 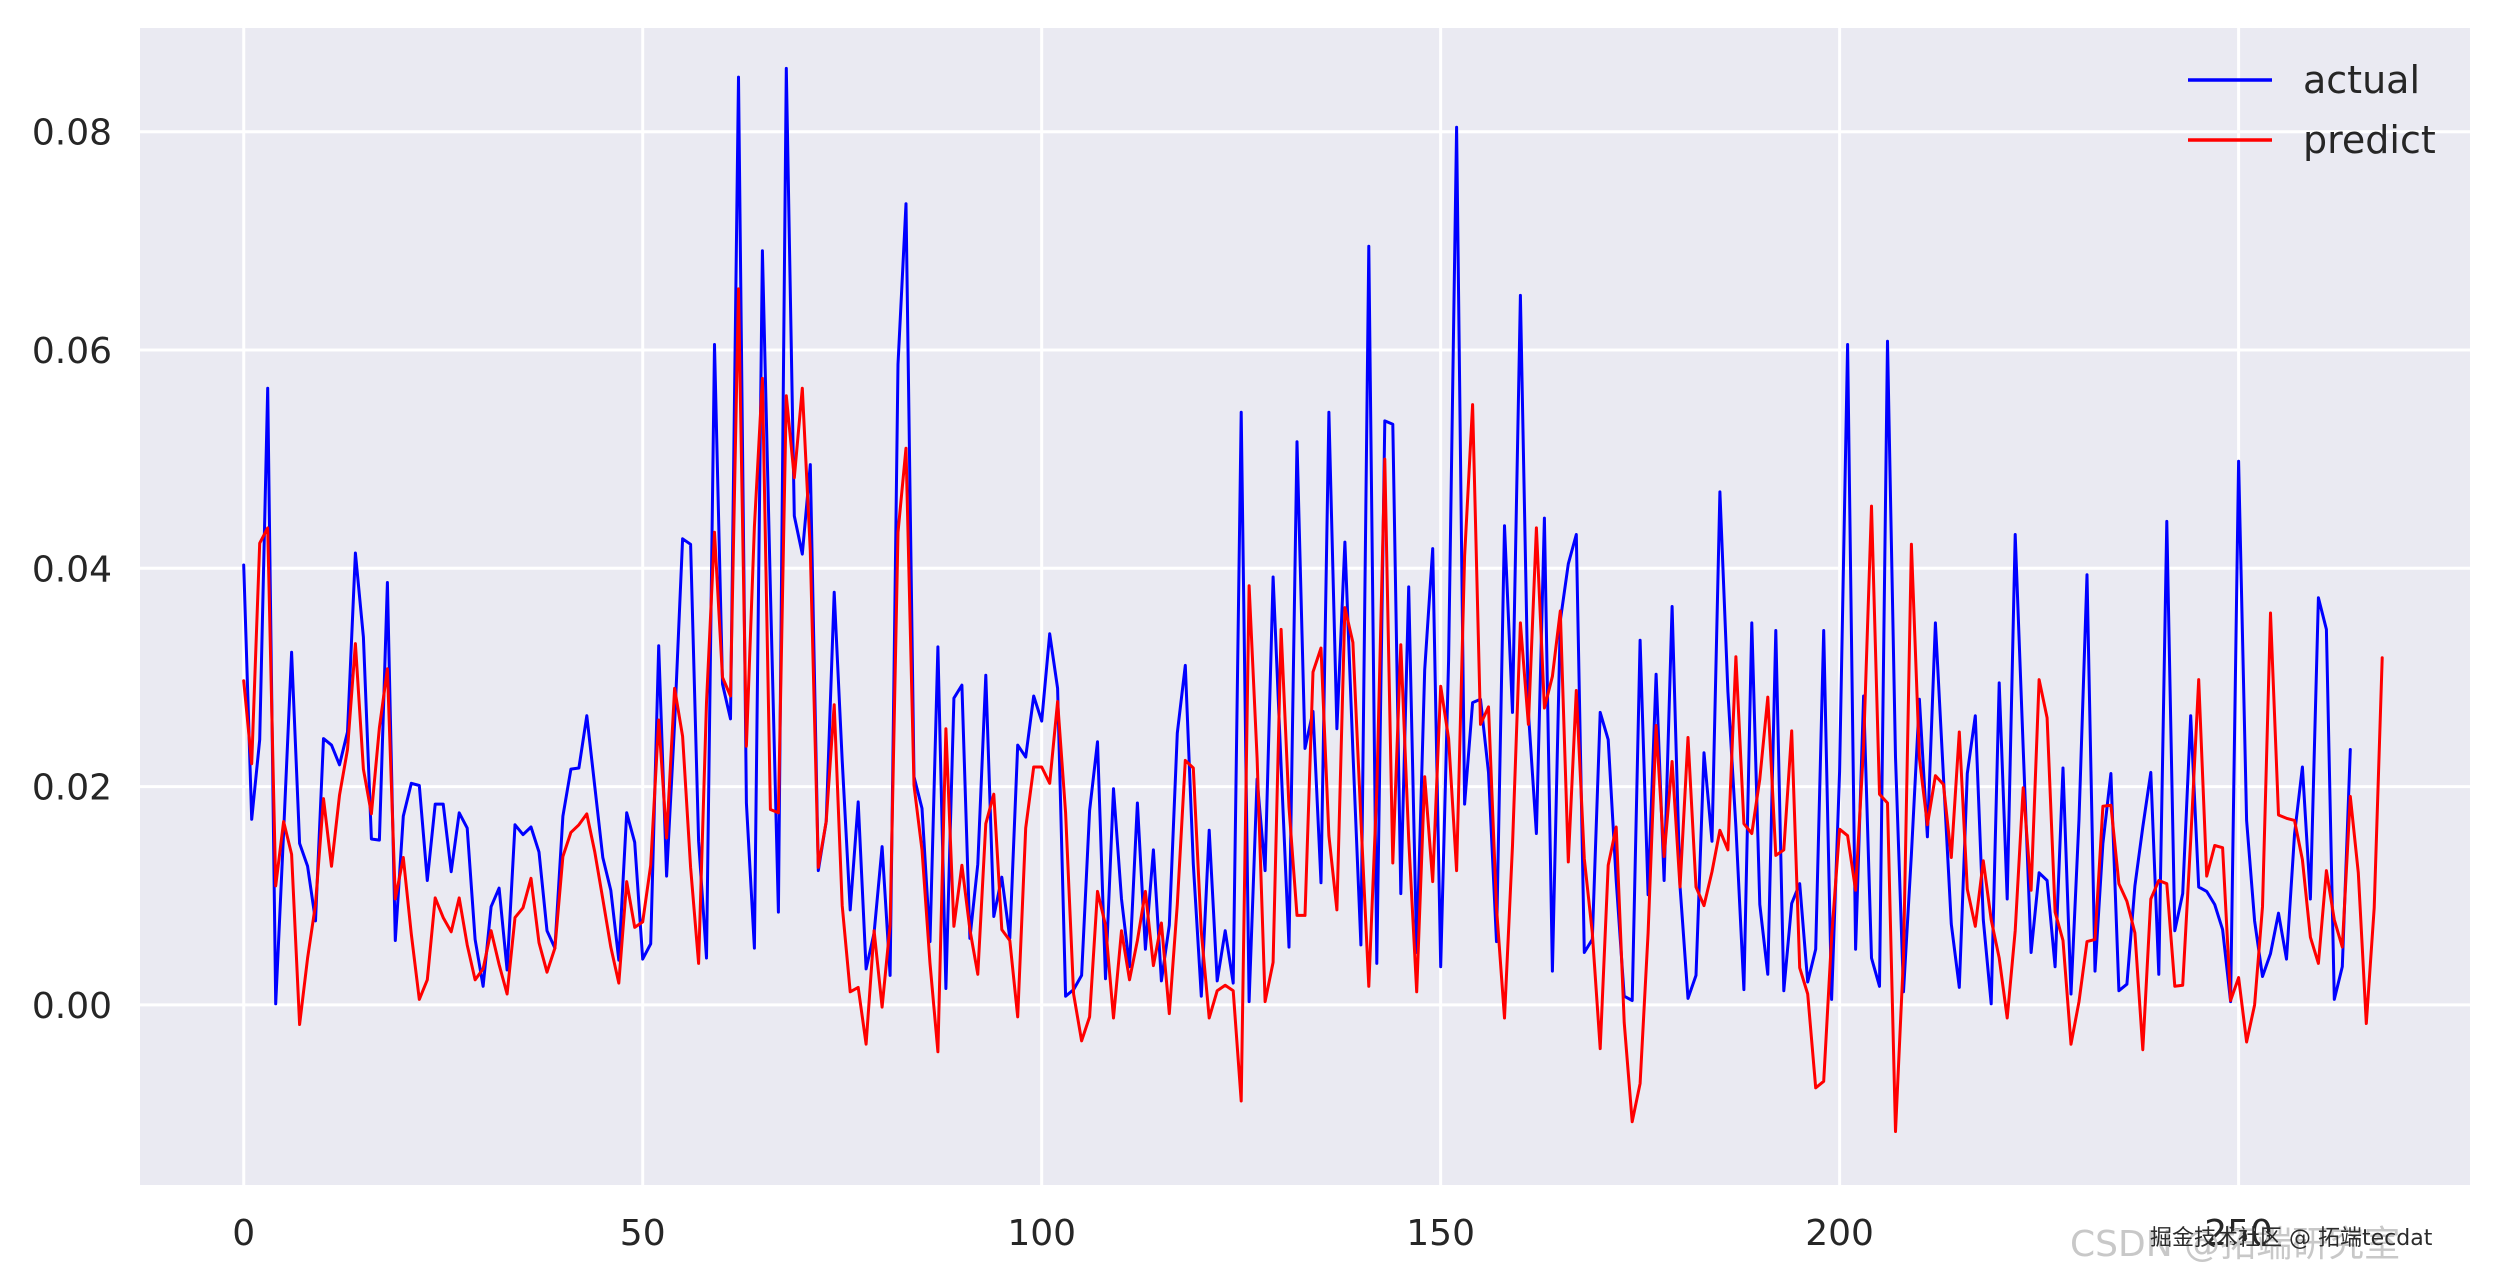 What do you see at coordinates (243, 1233) in the screenshot?
I see `x-tick-label: 0` at bounding box center [243, 1233].